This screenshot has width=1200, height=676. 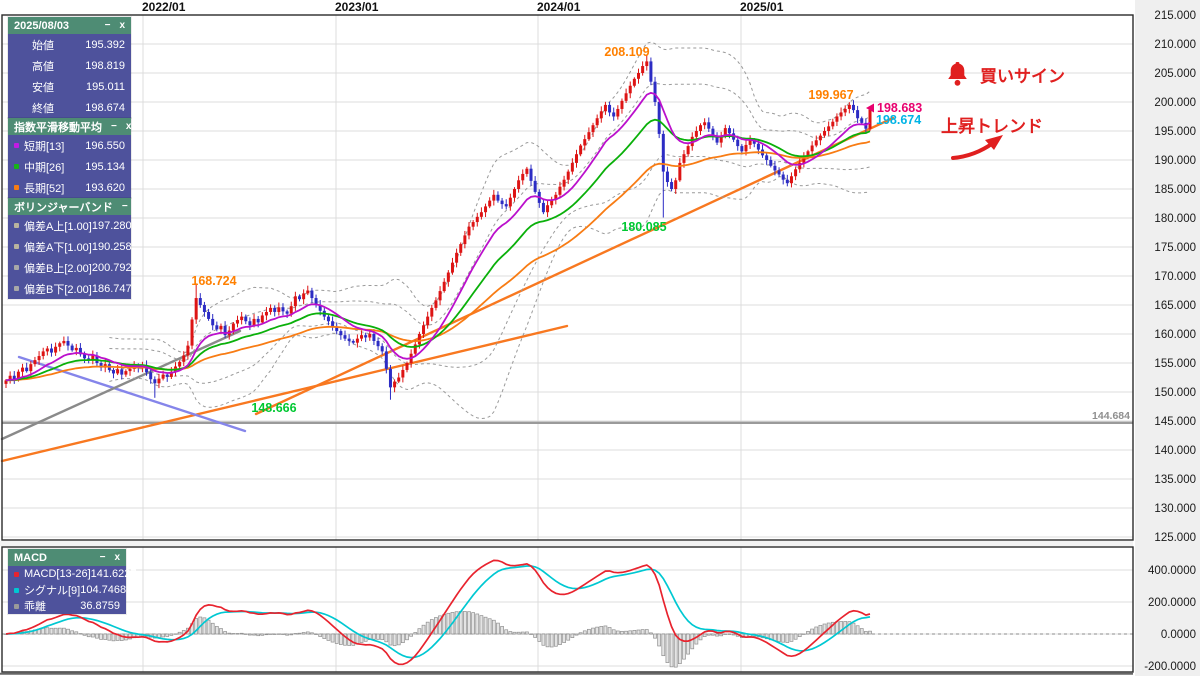 I want to click on bb-b-lower-row: 偏差B下[2.00] 186.747, so click(x=70, y=288).